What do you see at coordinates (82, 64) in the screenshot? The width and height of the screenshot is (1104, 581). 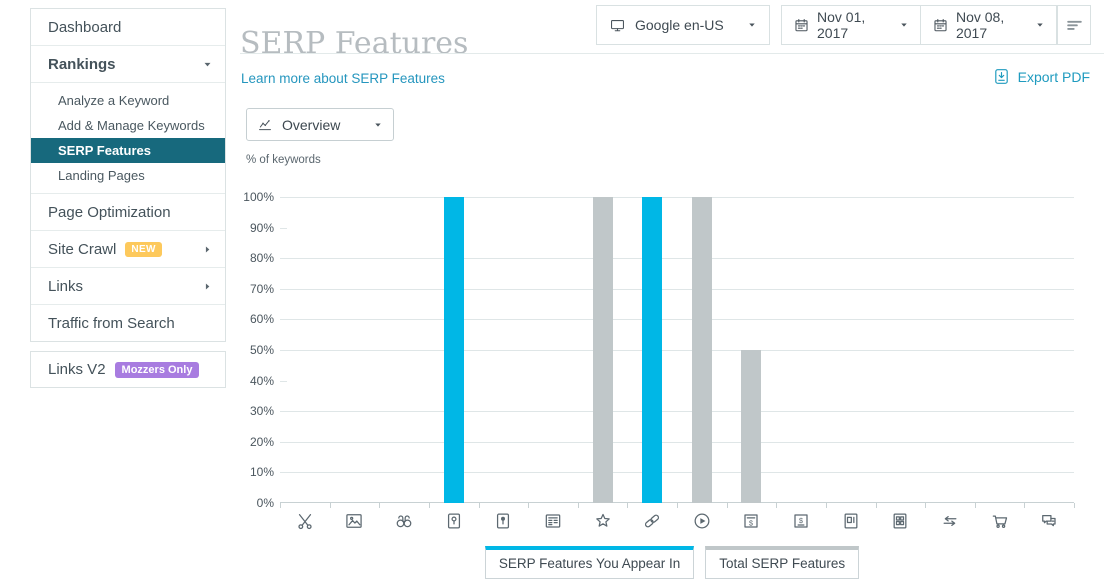 I see `sidebar-item-label: Rankings` at bounding box center [82, 64].